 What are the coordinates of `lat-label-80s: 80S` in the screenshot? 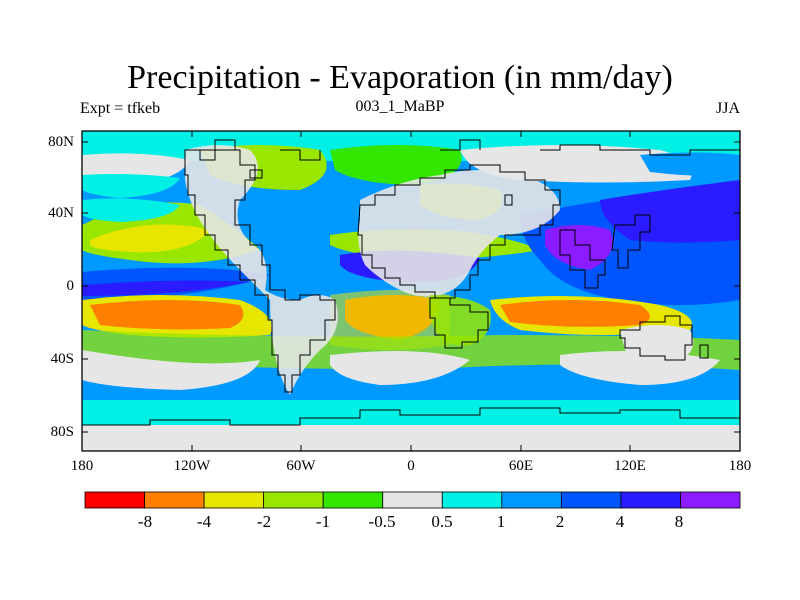 It's located at (62, 432).